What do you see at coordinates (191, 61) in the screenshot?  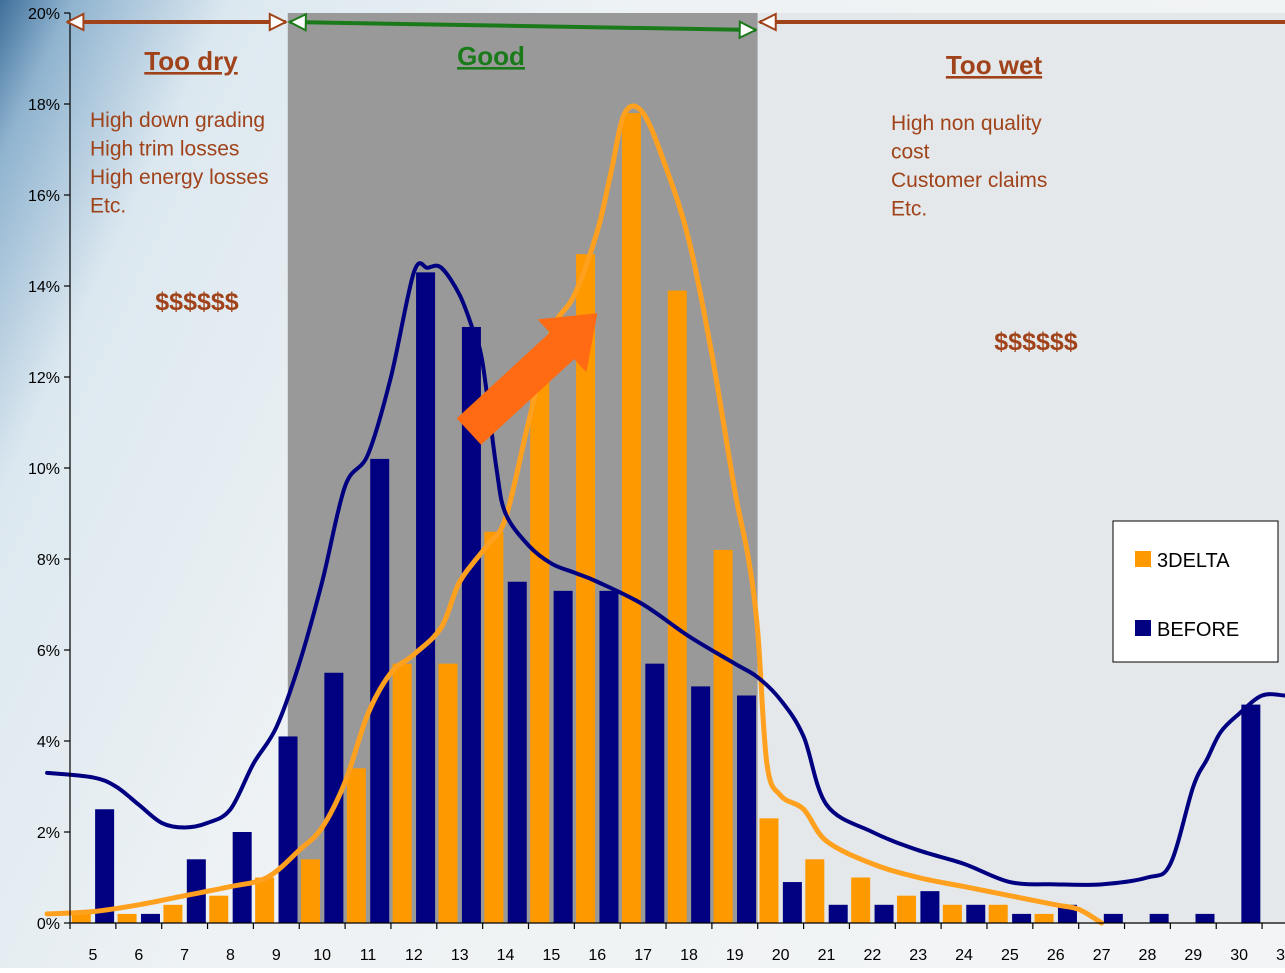 I see `zone-label-1: Too dry` at bounding box center [191, 61].